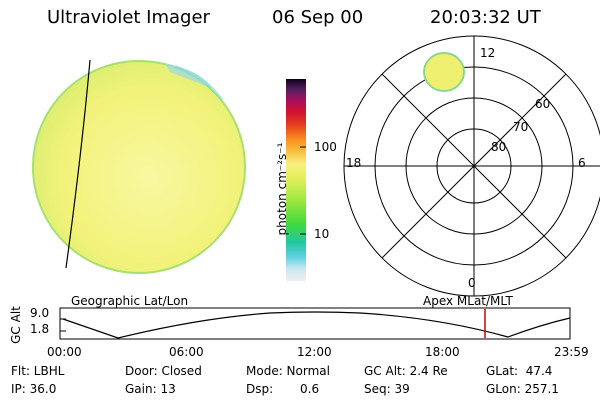  I want to click on lat-label-70: 70, so click(521, 127).